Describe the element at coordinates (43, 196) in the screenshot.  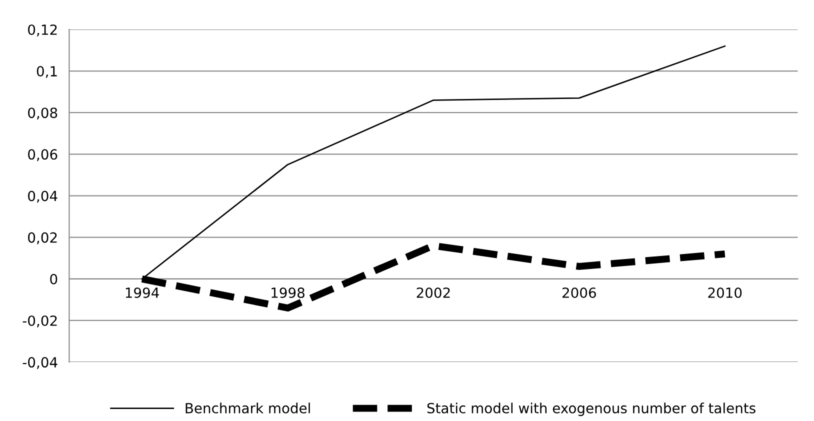
I see `y-tick-label: 0,04` at that location.